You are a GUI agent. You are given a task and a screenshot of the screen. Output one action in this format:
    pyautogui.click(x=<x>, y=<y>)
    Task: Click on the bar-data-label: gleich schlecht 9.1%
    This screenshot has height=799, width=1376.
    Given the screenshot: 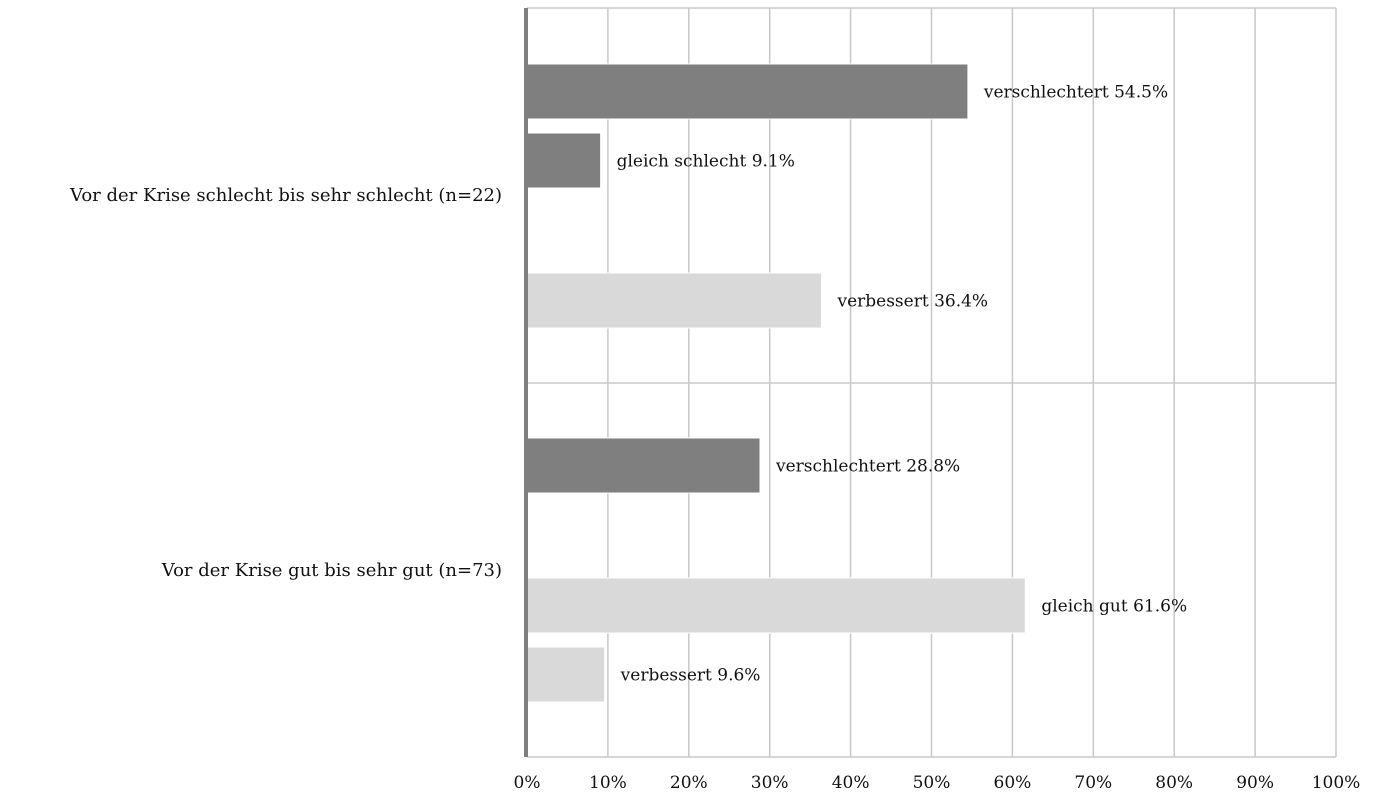 What is the action you would take?
    pyautogui.click(x=706, y=162)
    